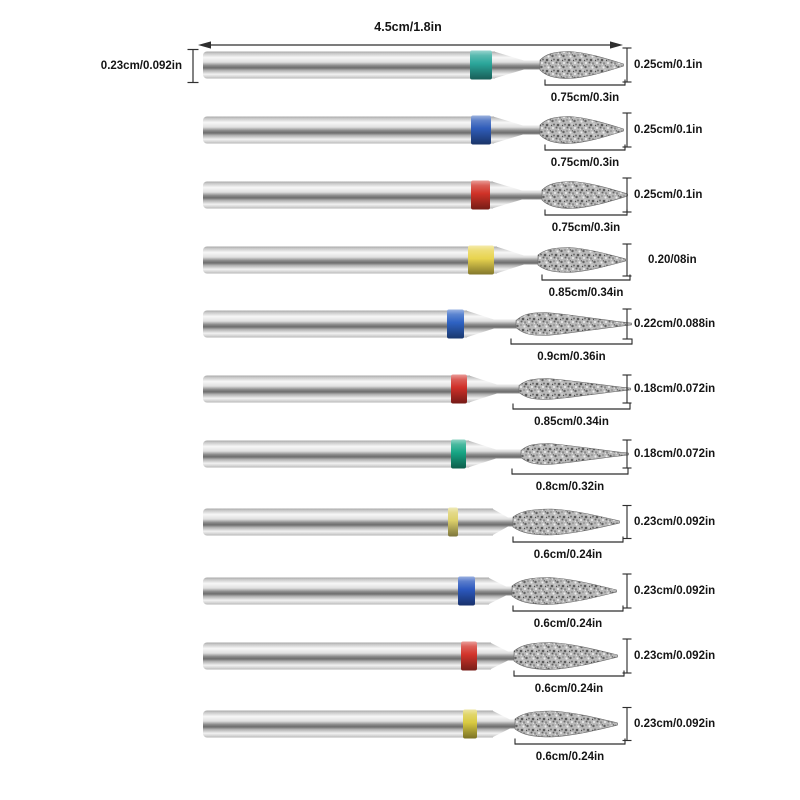 Image resolution: width=800 pixels, height=800 pixels. What do you see at coordinates (570, 487) in the screenshot?
I see `head-length-label: 0.8cm/0.32in` at bounding box center [570, 487].